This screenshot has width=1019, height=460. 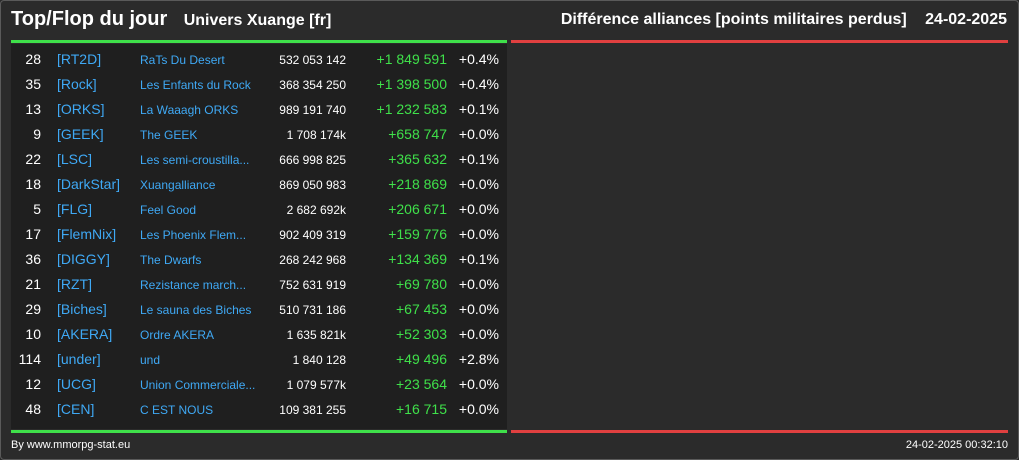 I want to click on alliance-name-link: Ordre AKERA, so click(x=177, y=335).